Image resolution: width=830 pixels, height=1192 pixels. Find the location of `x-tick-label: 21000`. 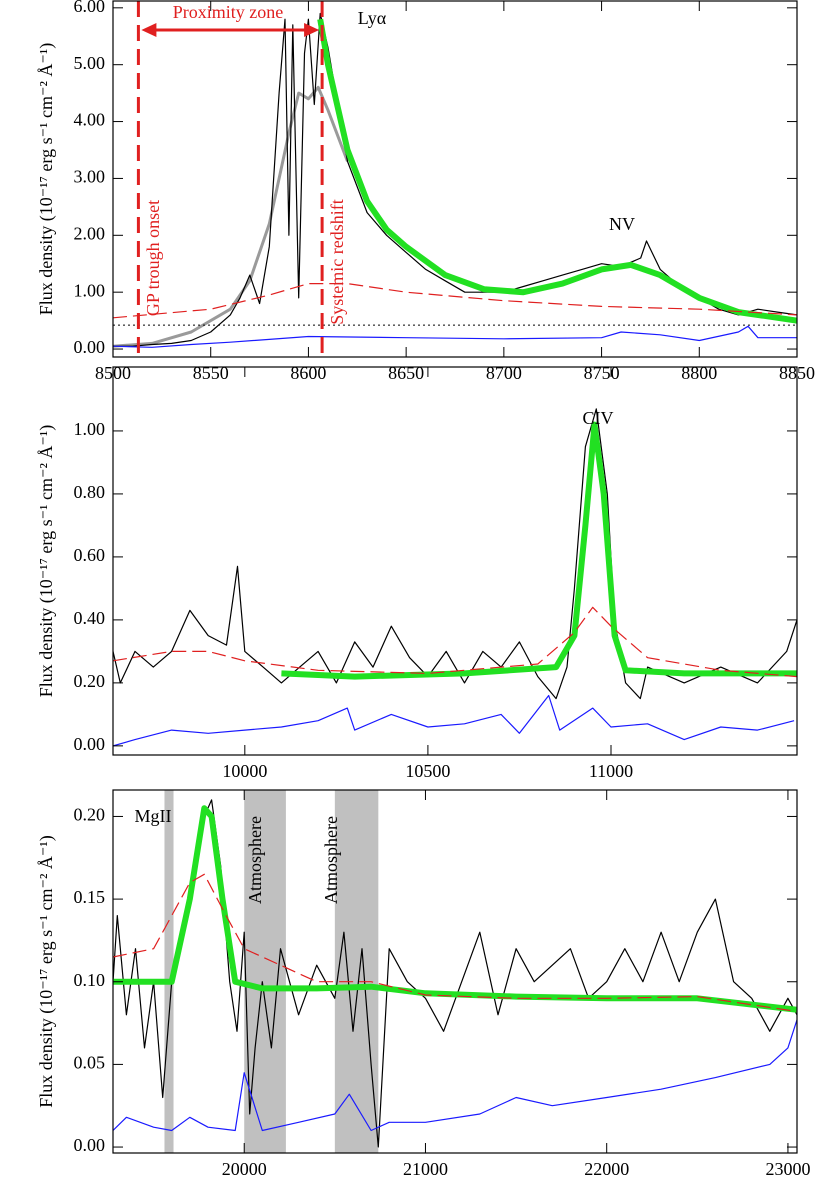

x-tick-label: 21000 is located at coordinates (425, 1169).